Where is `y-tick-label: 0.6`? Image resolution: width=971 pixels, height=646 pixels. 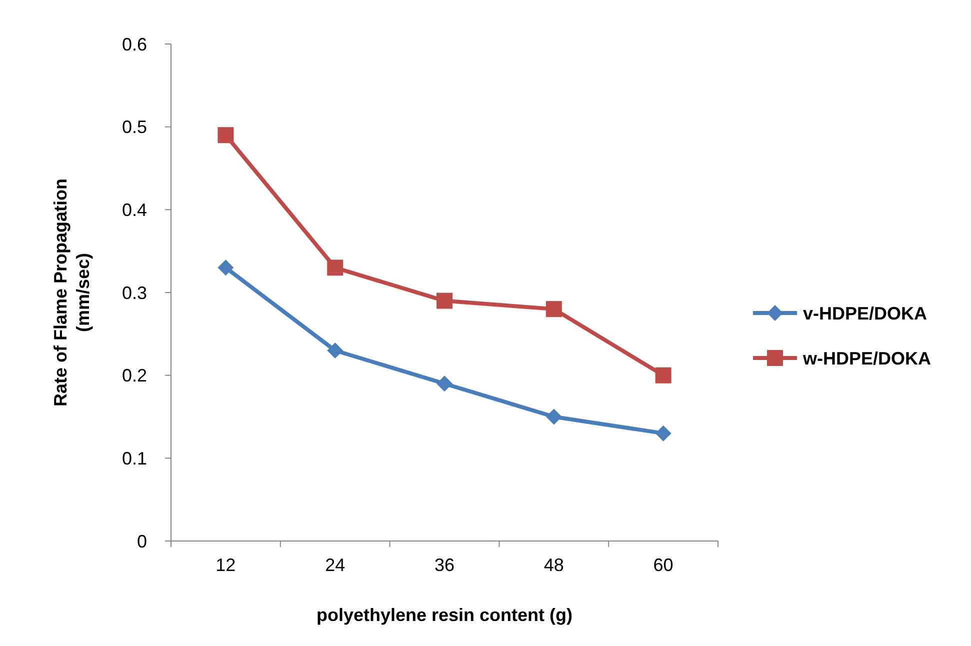 y-tick-label: 0.6 is located at coordinates (134, 44).